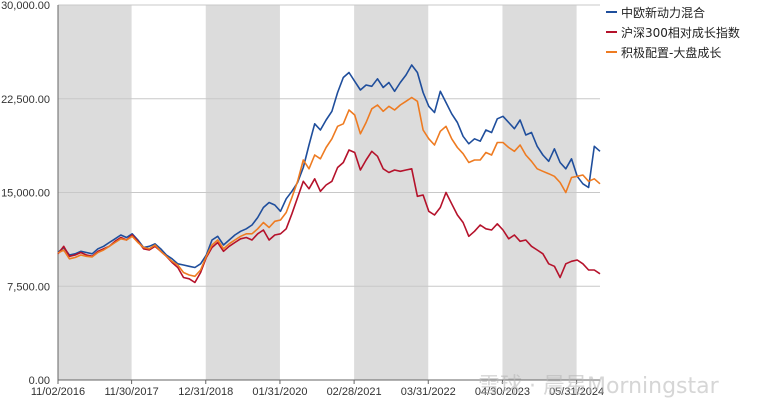 This screenshot has height=405, width=759. Describe the element at coordinates (428, 392) in the screenshot. I see `x-tick-label: 03/31/2022` at that location.